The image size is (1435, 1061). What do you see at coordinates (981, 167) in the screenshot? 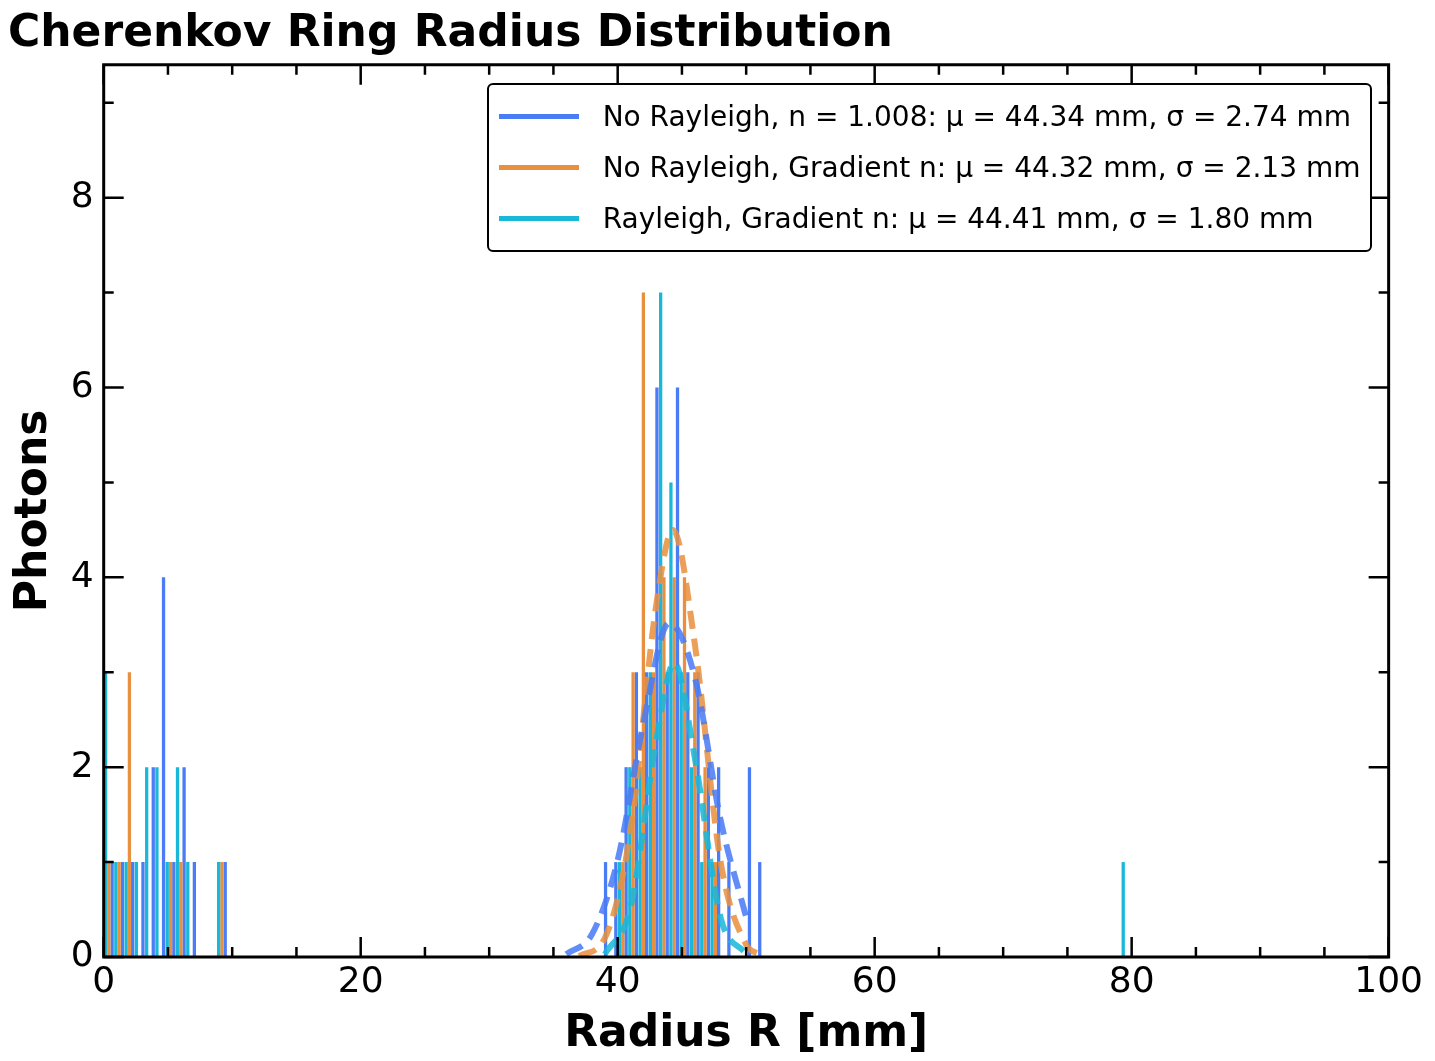
I see `legend-label: No Rayleigh, Gradient n: μ = 44.32 mm, σ = 2.13 mm` at bounding box center [981, 167].